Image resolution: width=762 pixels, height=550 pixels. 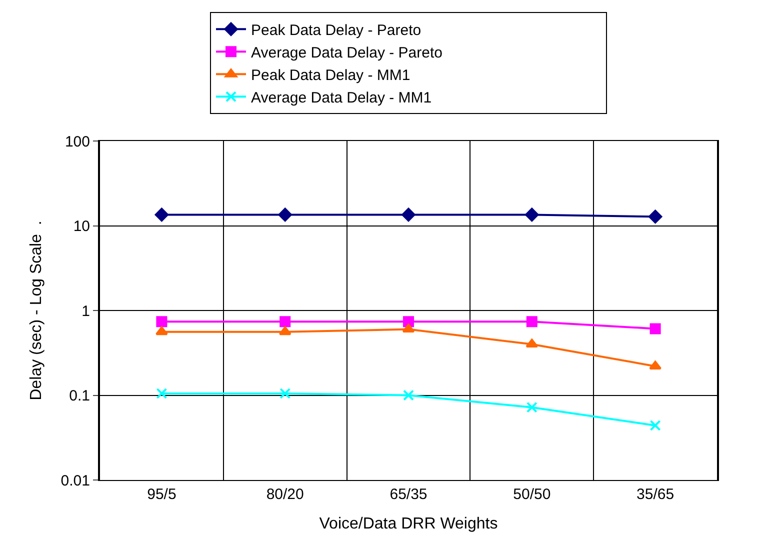 I want to click on y-tick-label: 100, so click(x=77, y=141).